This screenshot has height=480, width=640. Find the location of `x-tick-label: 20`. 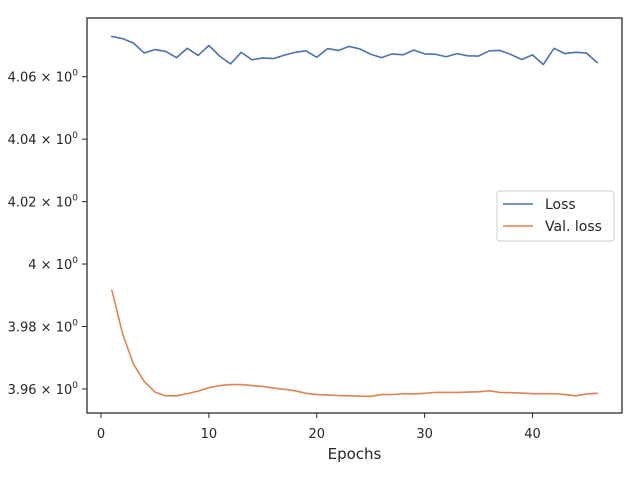

x-tick-label: 20 is located at coordinates (316, 434).